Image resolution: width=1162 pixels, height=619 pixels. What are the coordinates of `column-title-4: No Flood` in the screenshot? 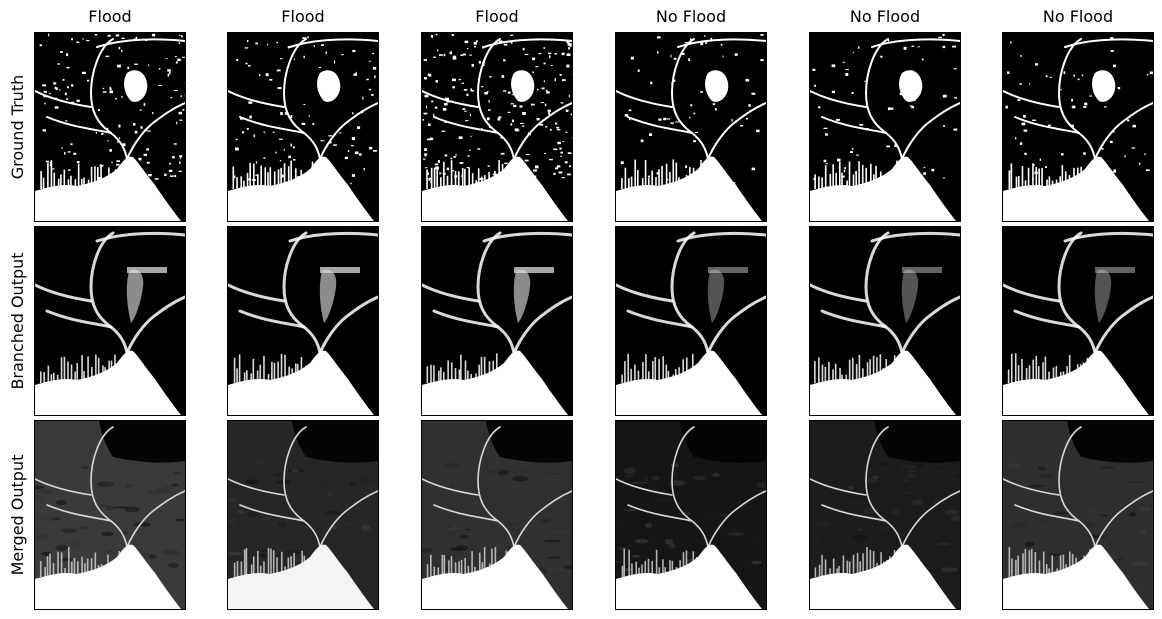 It's located at (691, 16).